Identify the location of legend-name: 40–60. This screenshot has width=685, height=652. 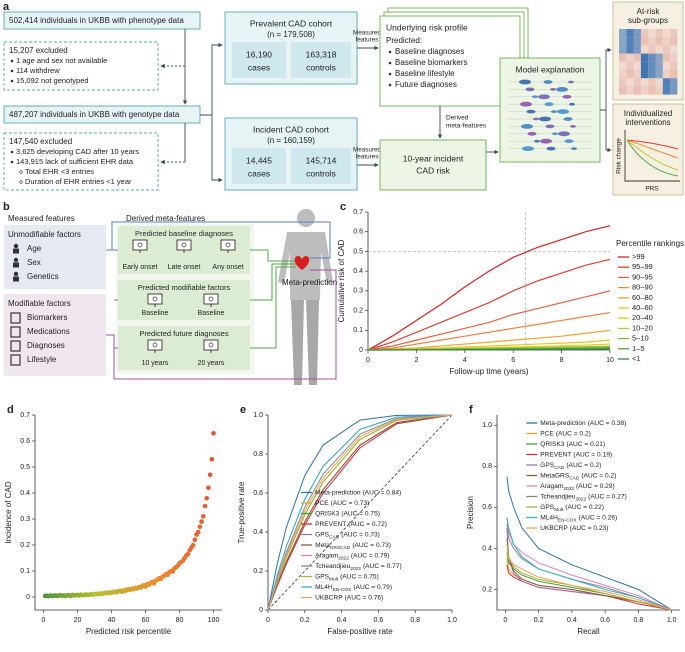
(642, 307).